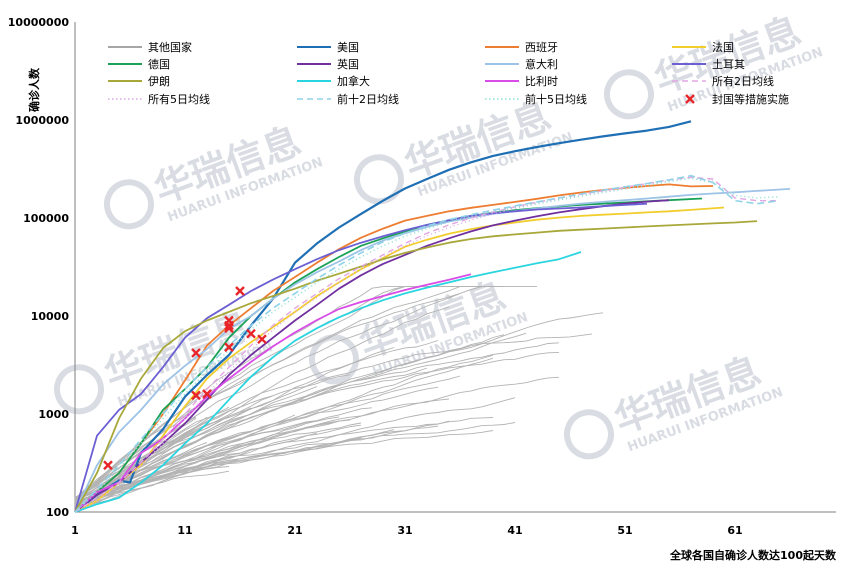  What do you see at coordinates (723, 47) in the screenshot?
I see `legend-label: 法国` at bounding box center [723, 47].